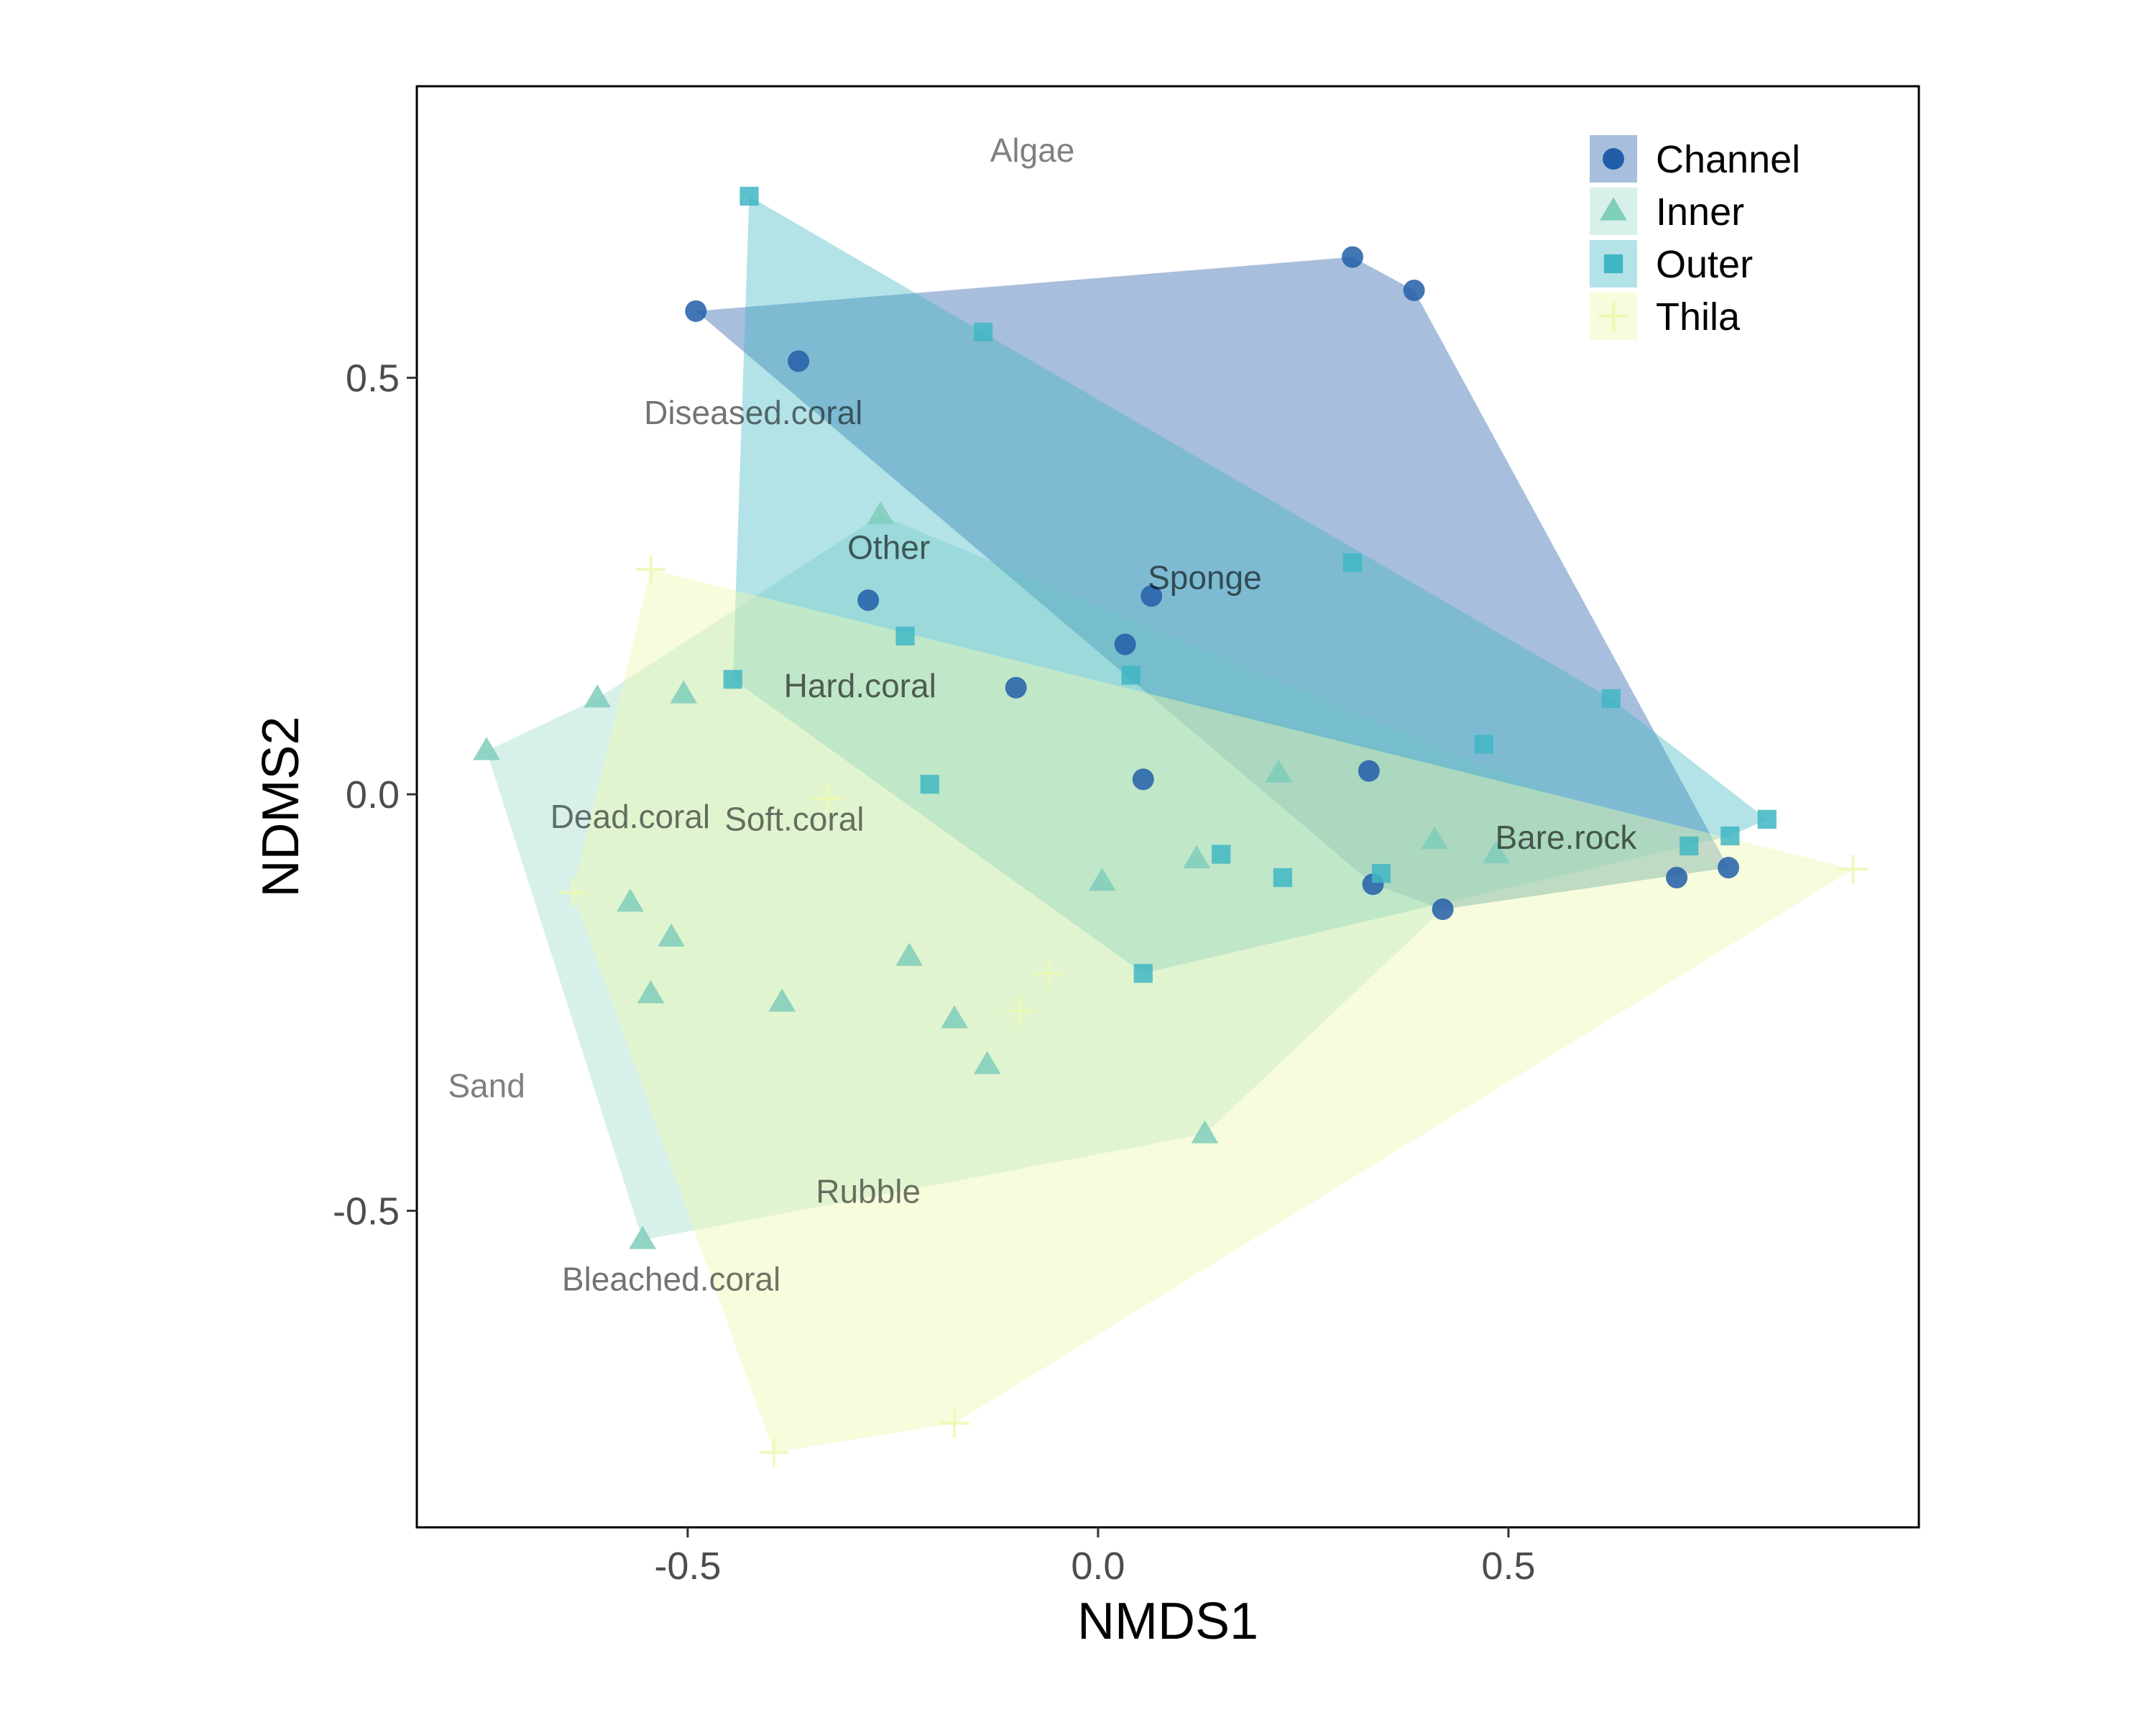  I want to click on legend-label: Thila, so click(1698, 317).